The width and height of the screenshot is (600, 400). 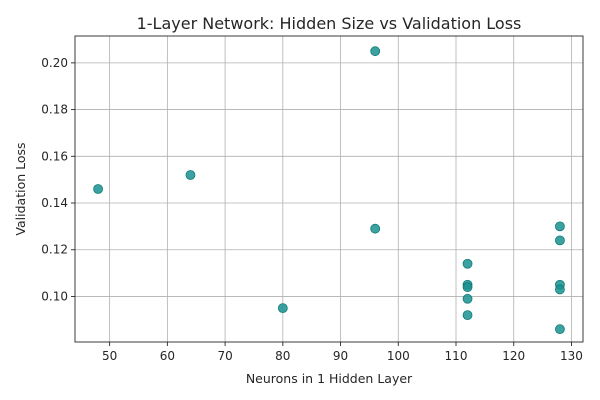 I want to click on y-tick-label: 0.12, so click(x=54, y=250).